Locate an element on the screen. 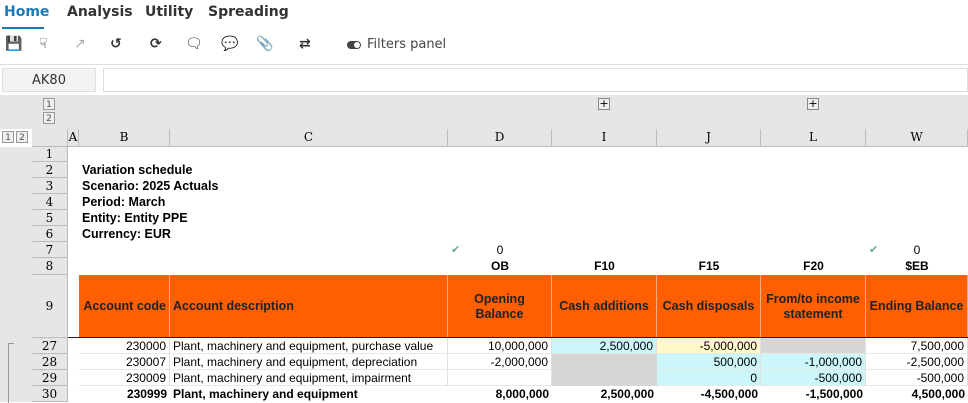 This screenshot has height=403, width=968. ending-balance-cell: 7,500,000 is located at coordinates (917, 346).